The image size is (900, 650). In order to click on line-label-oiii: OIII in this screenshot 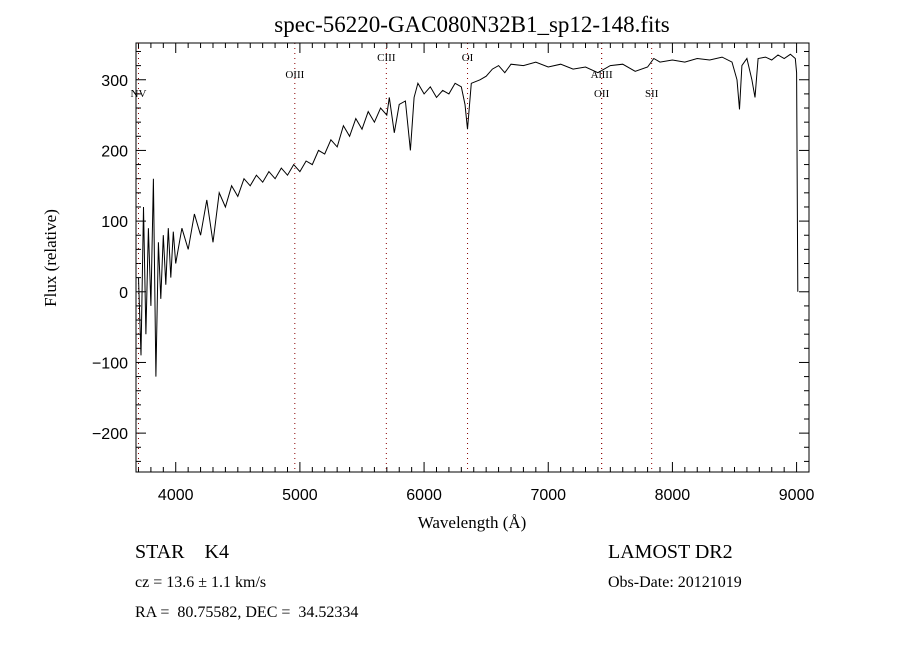, I will do `click(294, 75)`.